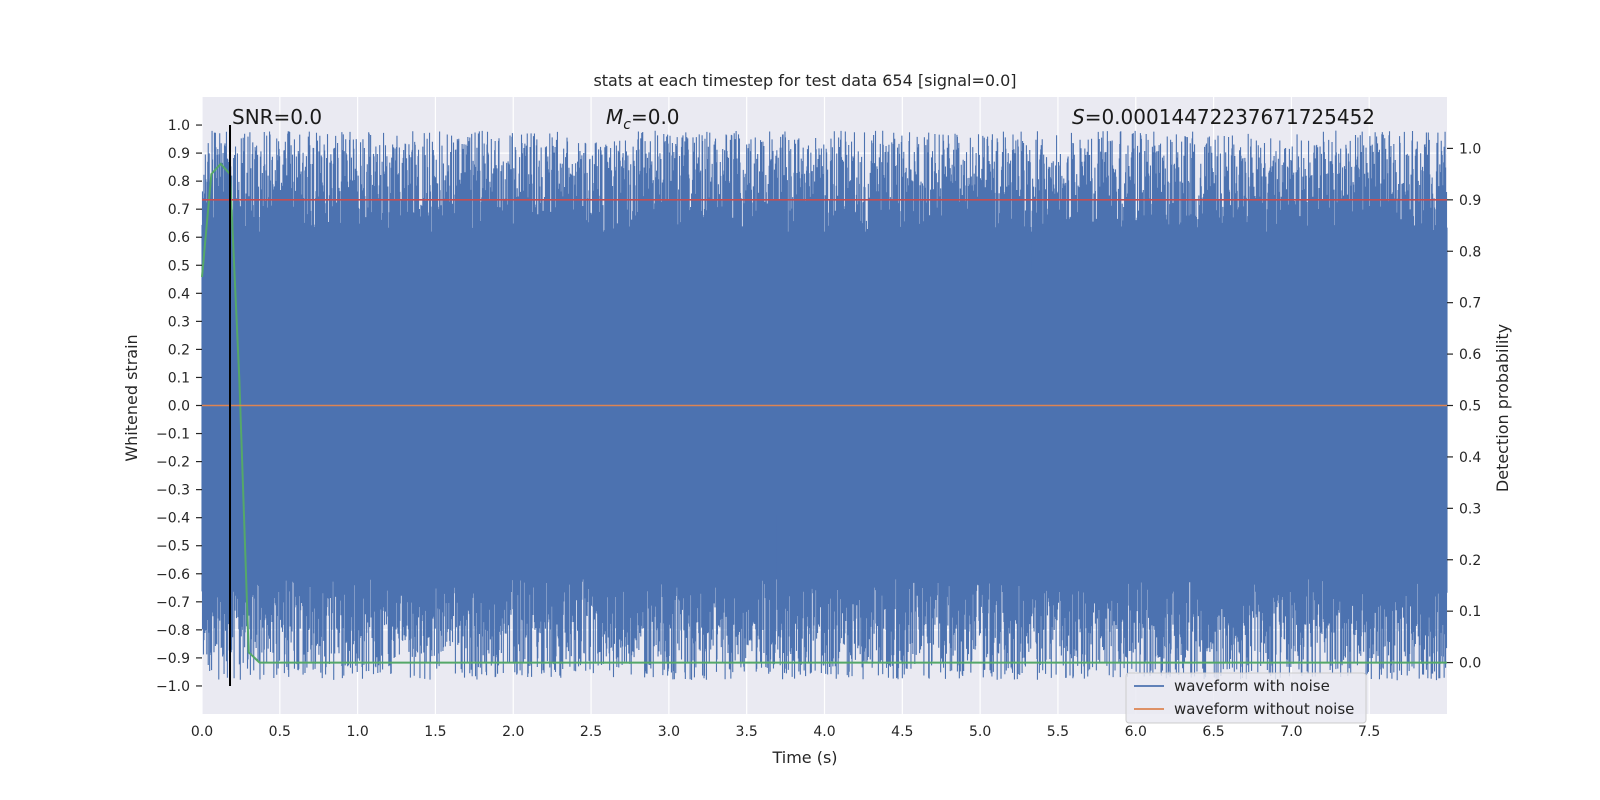 Image resolution: width=1600 pixels, height=800 pixels. Describe the element at coordinates (1470, 355) in the screenshot. I see `y-right-tick-label: 0.6` at that location.